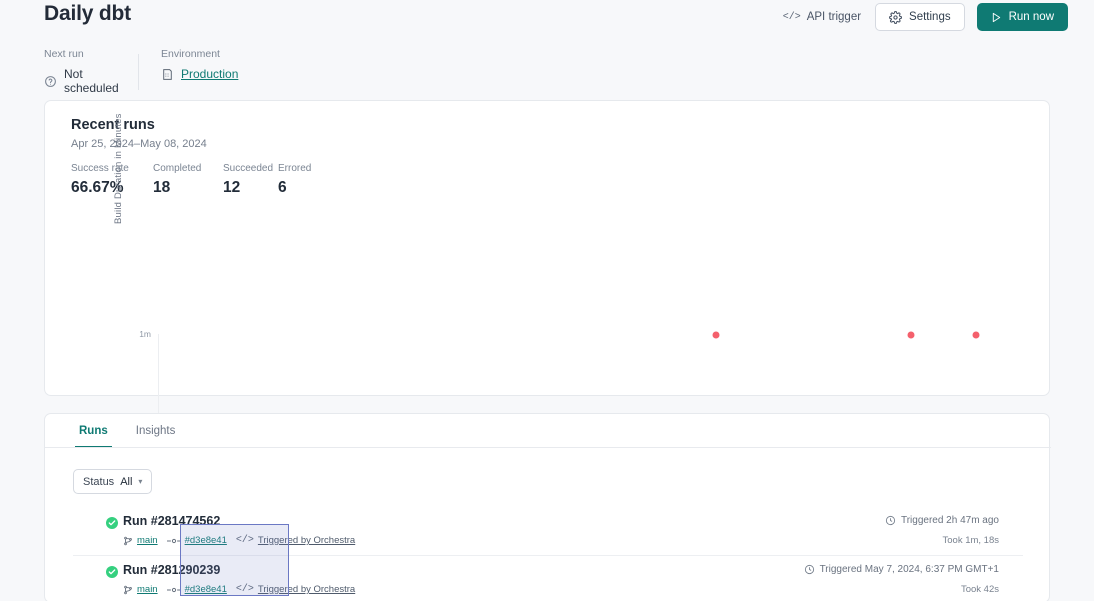 This screenshot has width=1094, height=601. Describe the element at coordinates (190, 54) in the screenshot. I see `environment-label: Environment` at that location.